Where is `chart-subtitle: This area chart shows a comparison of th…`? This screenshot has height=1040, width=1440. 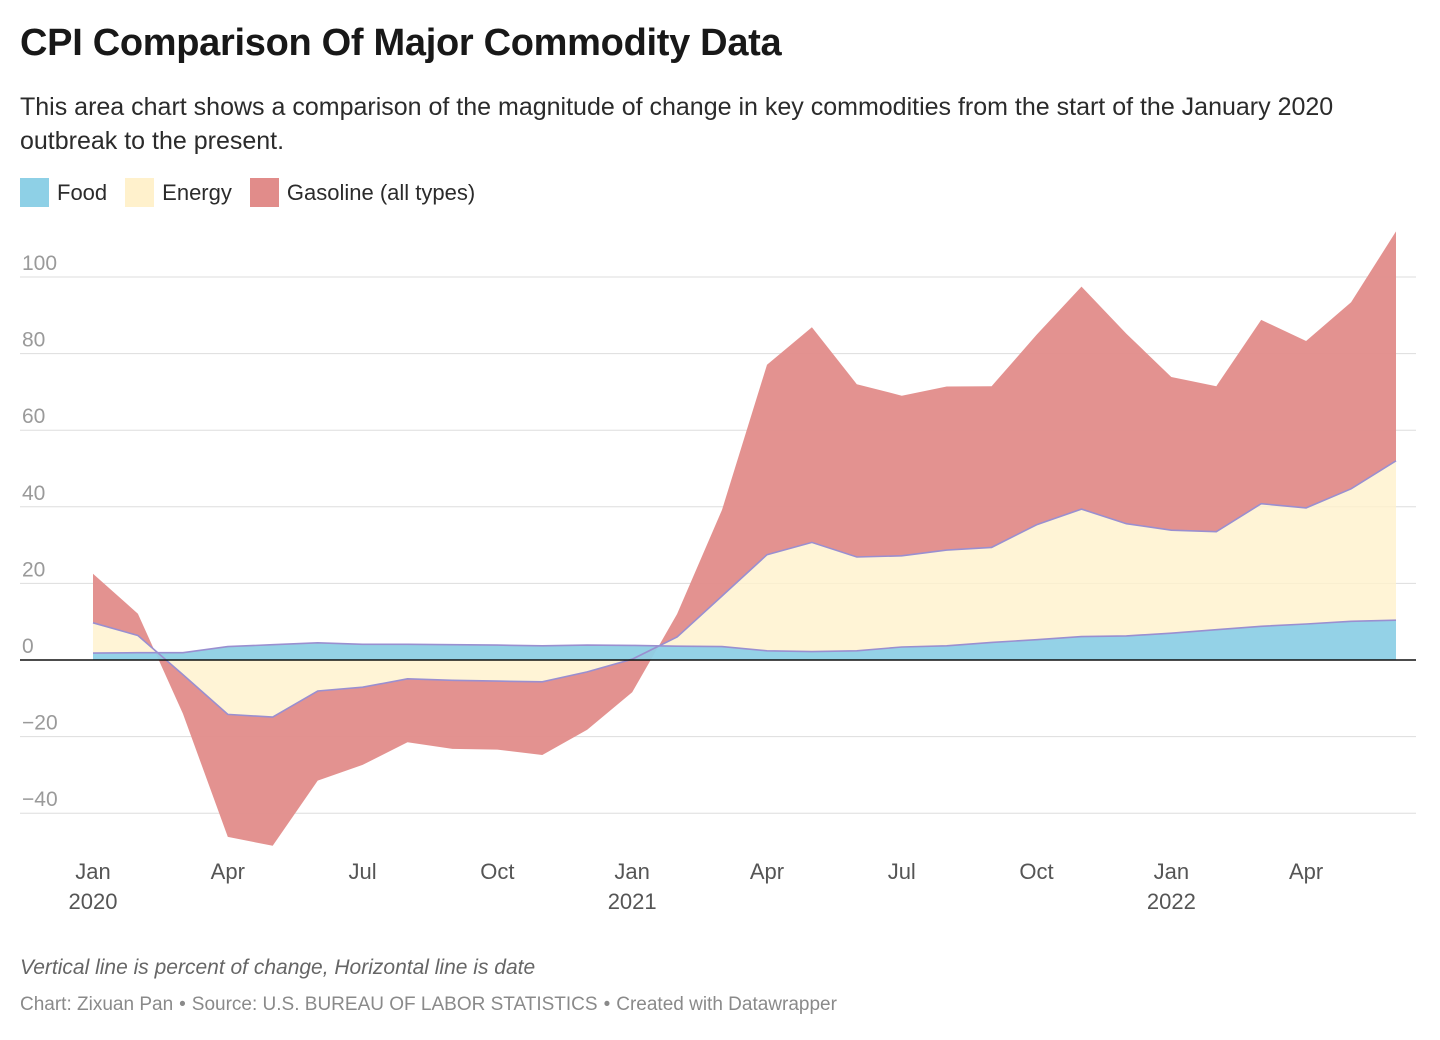
chart-subtitle: This area chart shows a comparison of th… is located at coordinates (677, 124).